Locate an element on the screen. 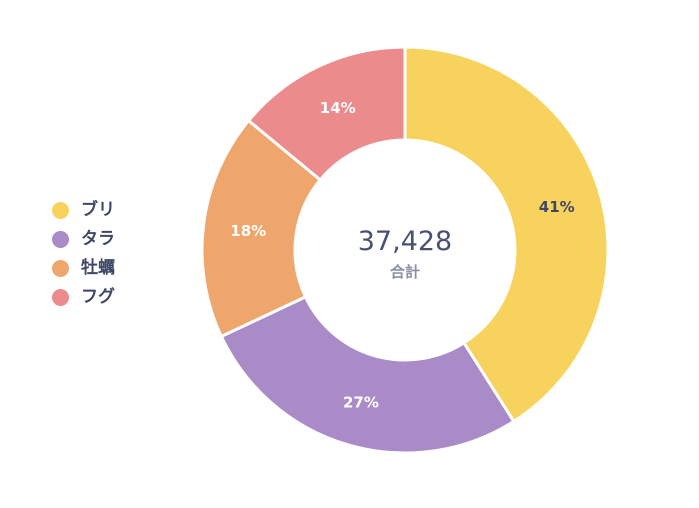  slice-fugu is located at coordinates (327, 113).